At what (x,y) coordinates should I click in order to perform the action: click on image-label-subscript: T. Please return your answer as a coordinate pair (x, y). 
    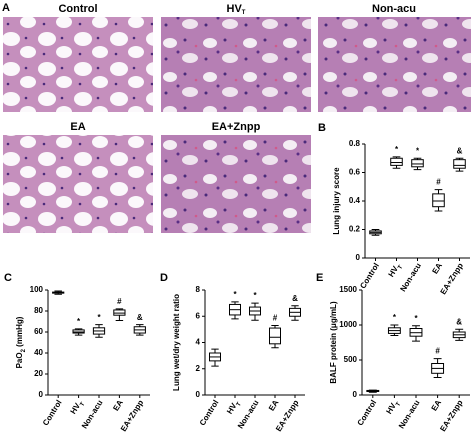
    Looking at the image, I should click on (244, 13).